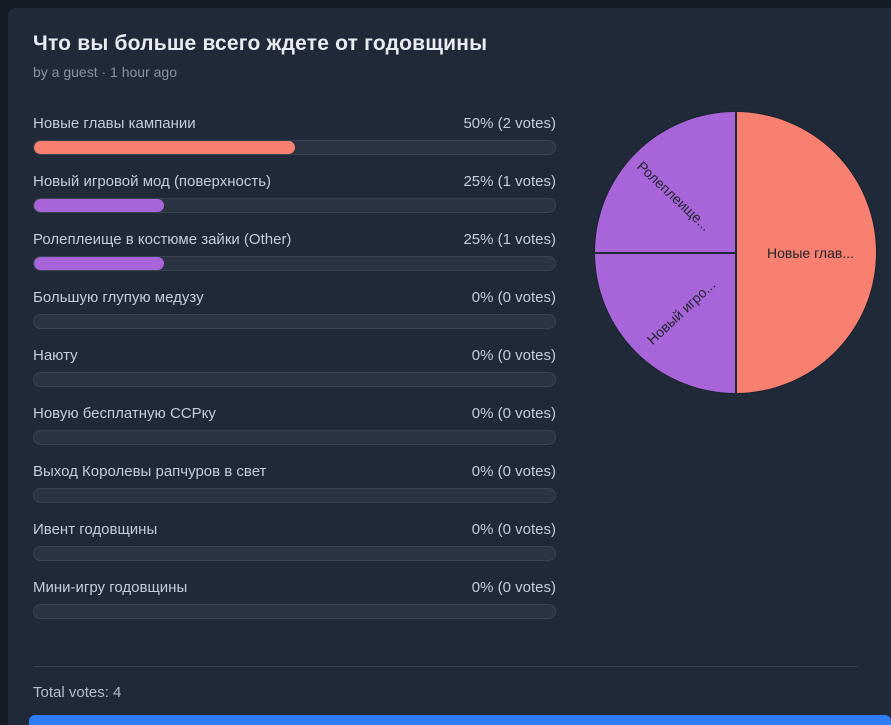 This screenshot has height=725, width=891. What do you see at coordinates (152, 181) in the screenshot?
I see `option-label: Новый игровой мод (поверхность)` at bounding box center [152, 181].